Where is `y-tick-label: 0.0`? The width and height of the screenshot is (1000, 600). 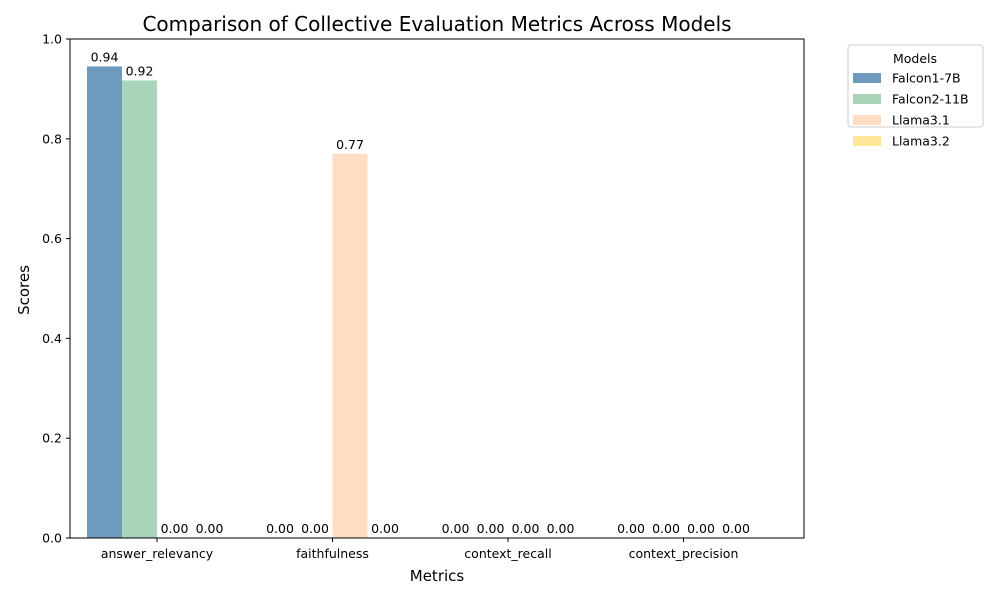 y-tick-label: 0.0 is located at coordinates (52, 538).